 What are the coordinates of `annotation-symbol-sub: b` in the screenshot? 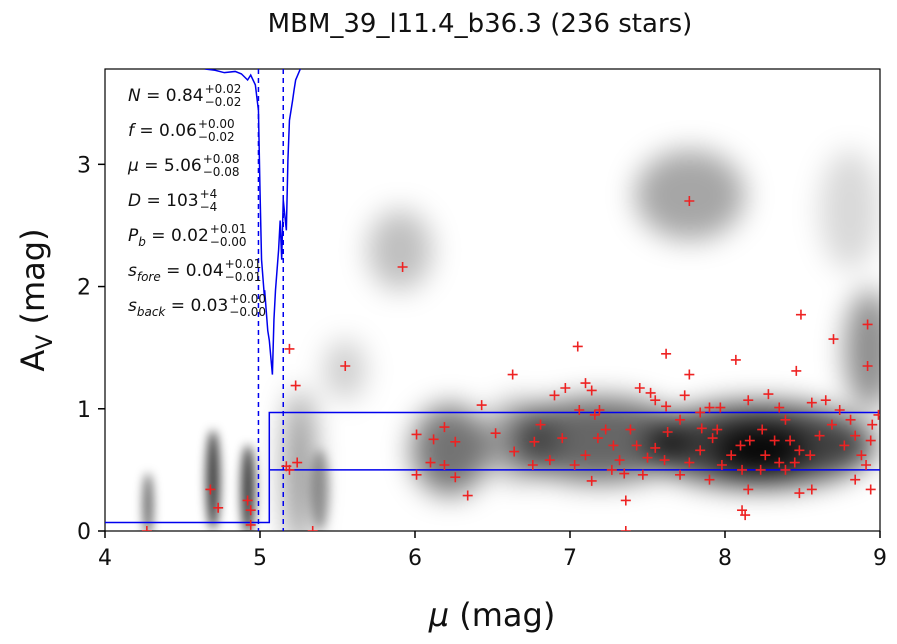 It's located at (142, 242).